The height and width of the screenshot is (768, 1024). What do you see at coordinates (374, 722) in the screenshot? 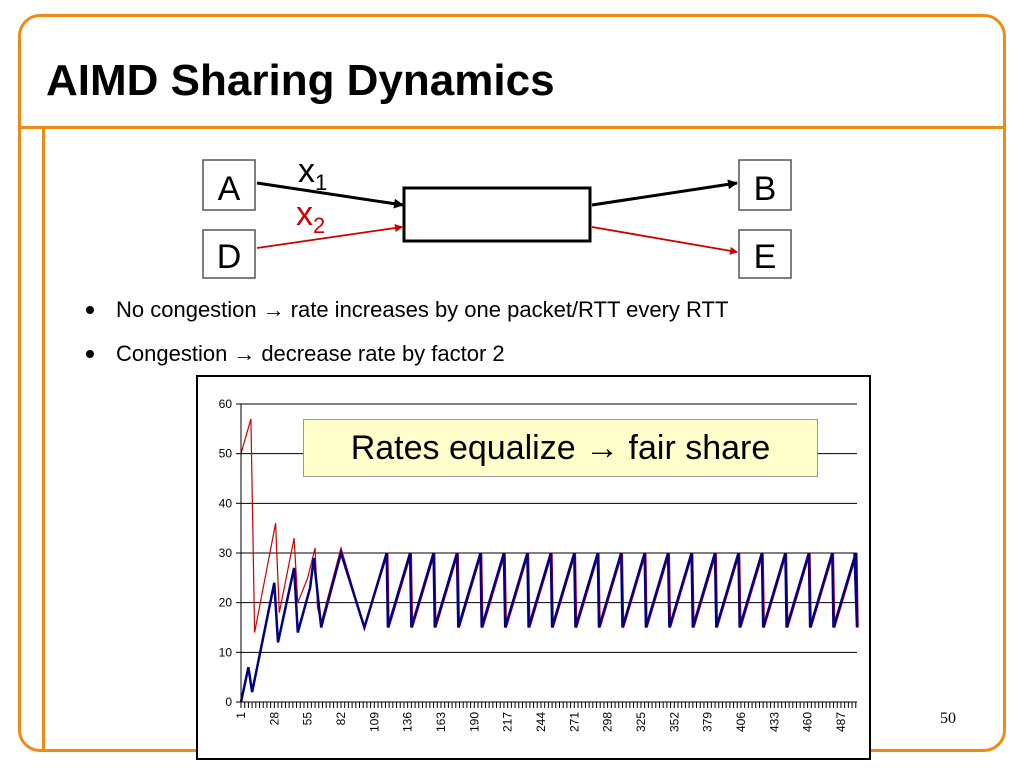
I see `x-tick-label: 109` at bounding box center [374, 722].